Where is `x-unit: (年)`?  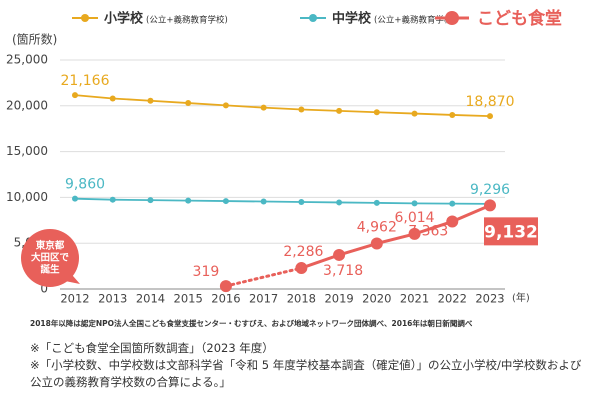
x-unit: (年) is located at coordinates (521, 297).